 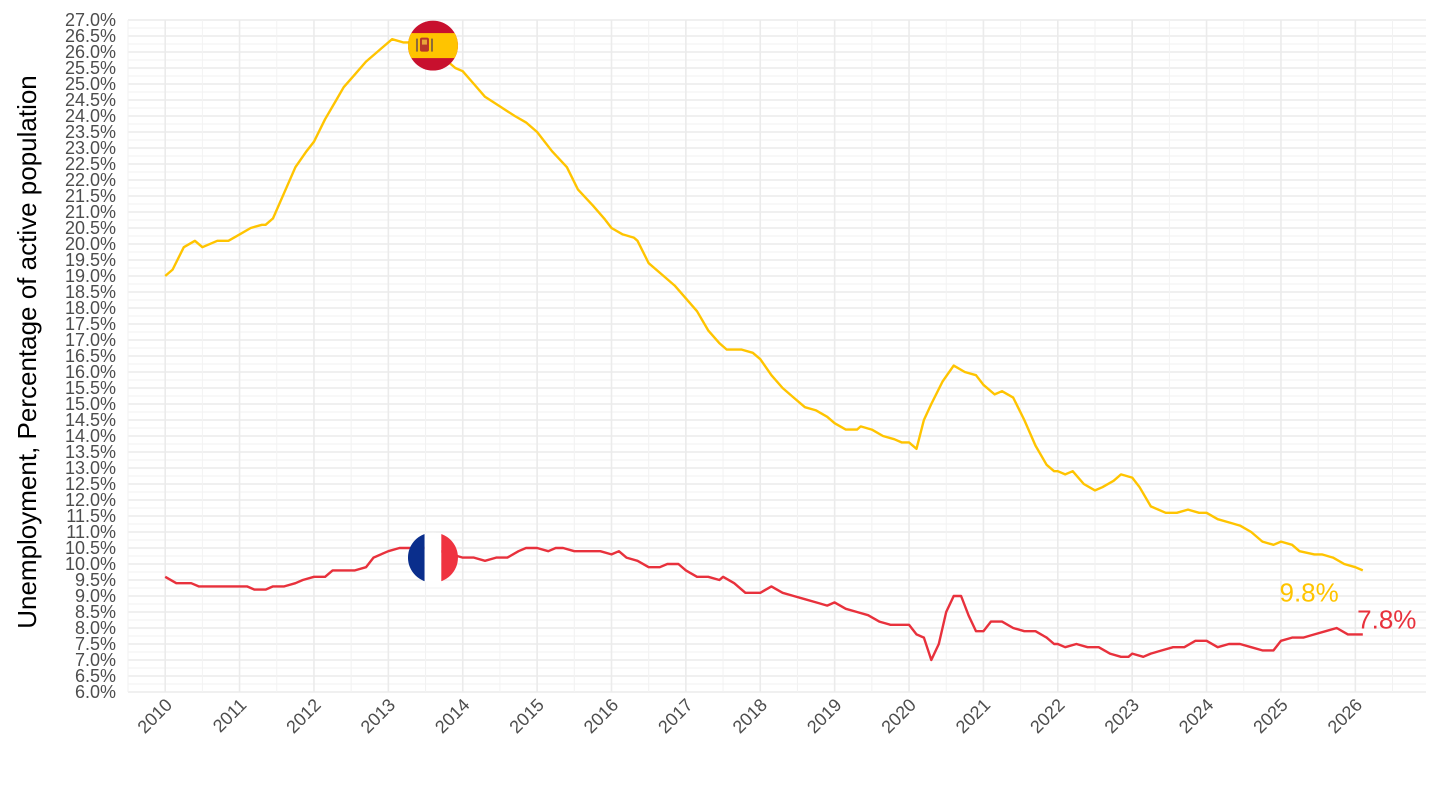 I want to click on y-tick-label: 15.0%, so click(x=90, y=404).